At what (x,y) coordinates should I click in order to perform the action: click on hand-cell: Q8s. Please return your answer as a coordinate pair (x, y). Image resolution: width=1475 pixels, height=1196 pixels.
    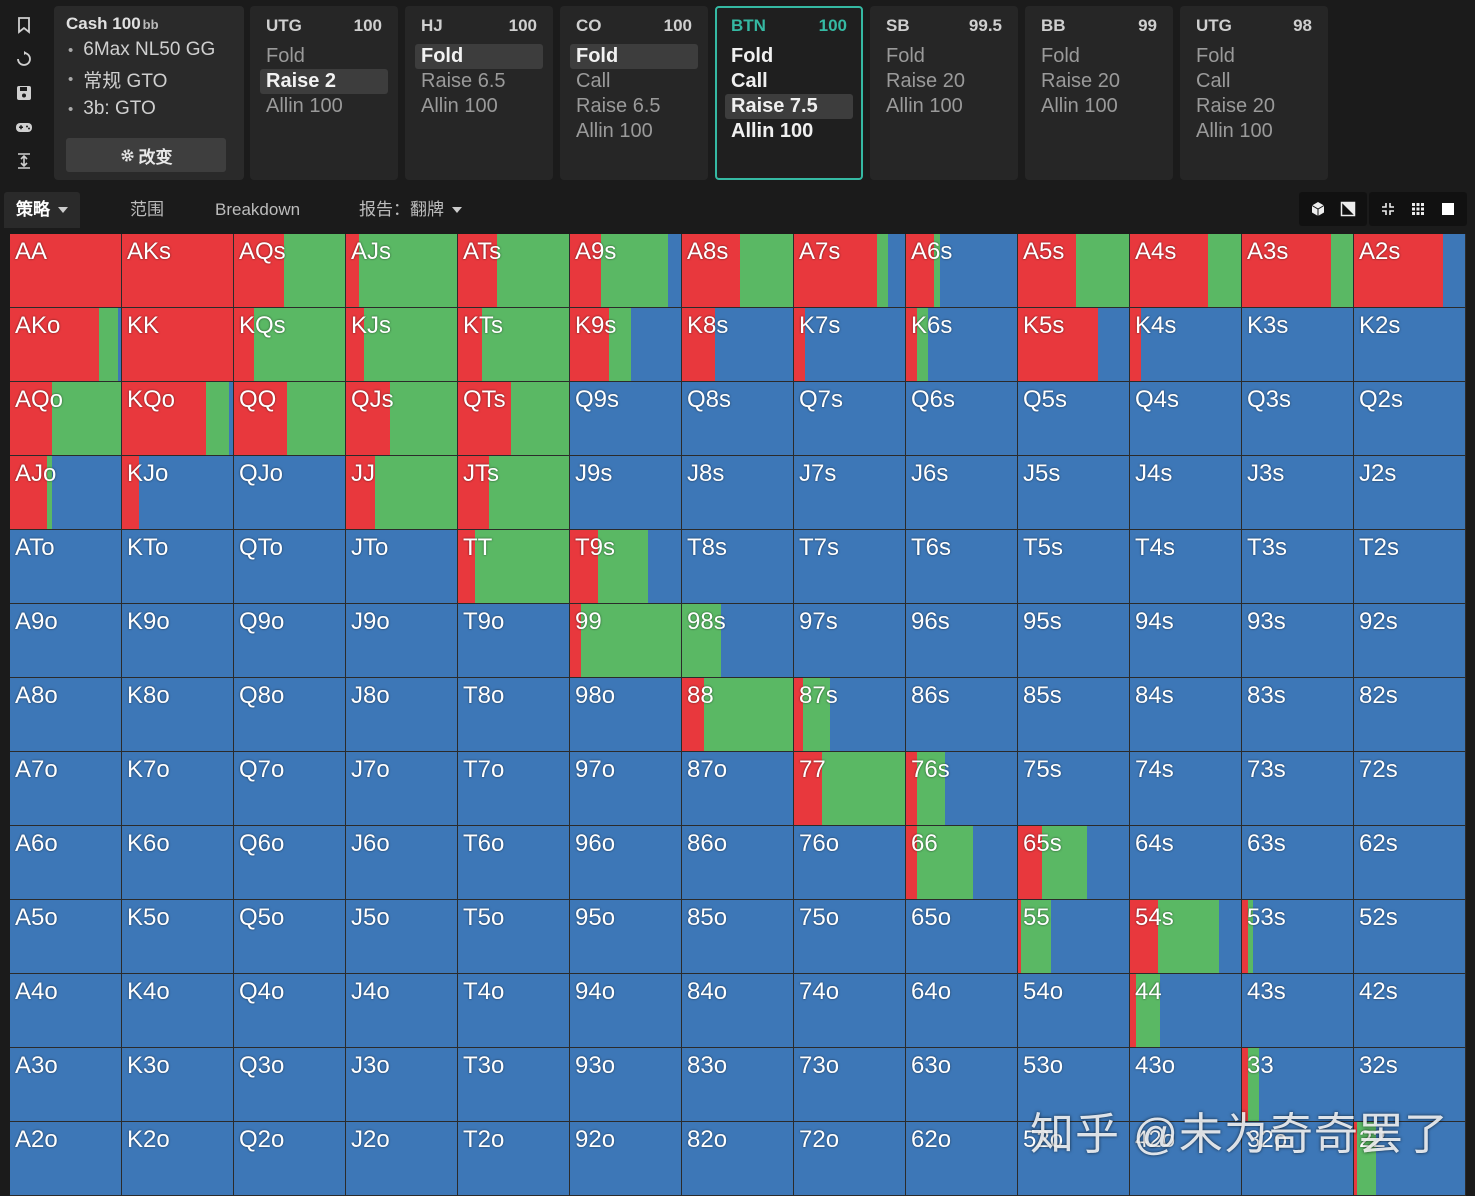
    Looking at the image, I should click on (738, 419).